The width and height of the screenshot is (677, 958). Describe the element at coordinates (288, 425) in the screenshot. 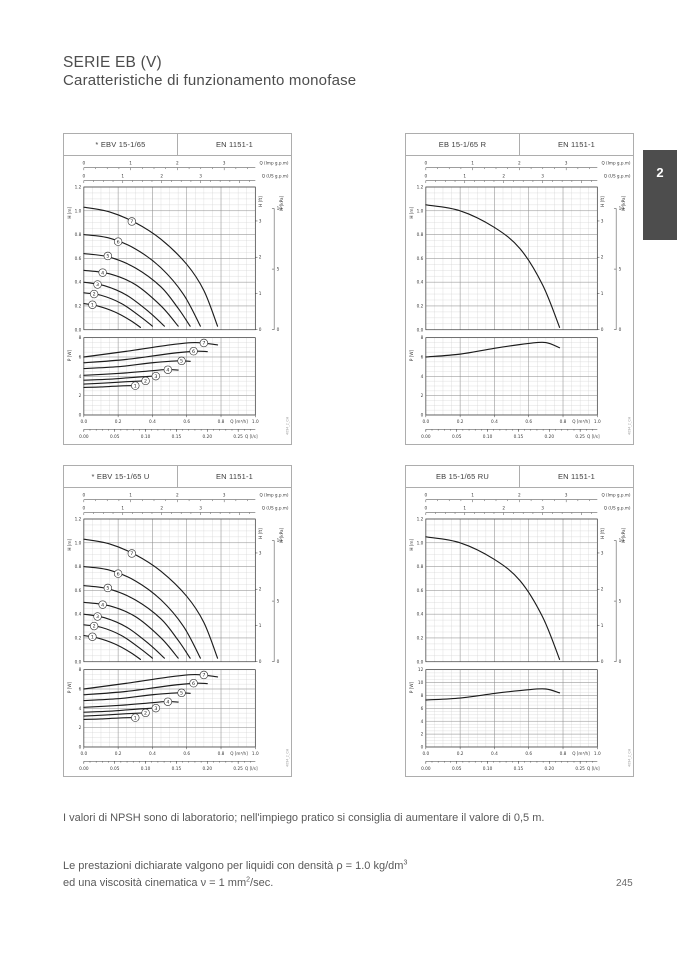

I see `svg-text: 4094_2_CH` at that location.